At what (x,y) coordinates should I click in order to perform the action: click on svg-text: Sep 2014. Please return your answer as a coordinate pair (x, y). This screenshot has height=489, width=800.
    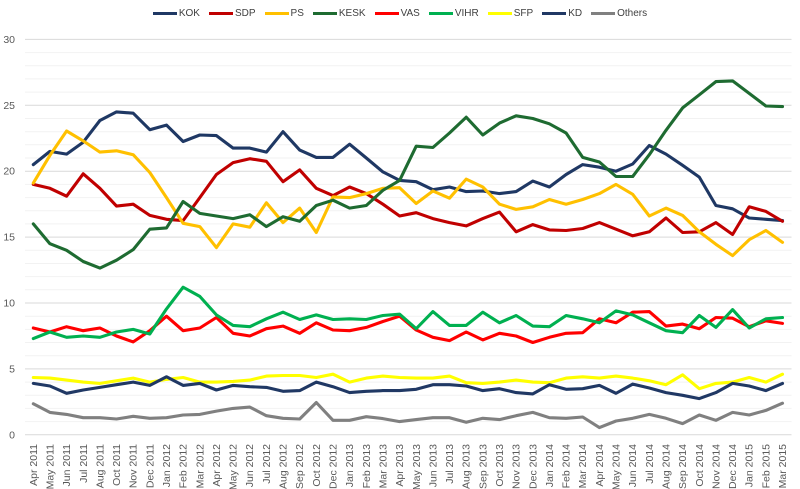
    Looking at the image, I should click on (683, 466).